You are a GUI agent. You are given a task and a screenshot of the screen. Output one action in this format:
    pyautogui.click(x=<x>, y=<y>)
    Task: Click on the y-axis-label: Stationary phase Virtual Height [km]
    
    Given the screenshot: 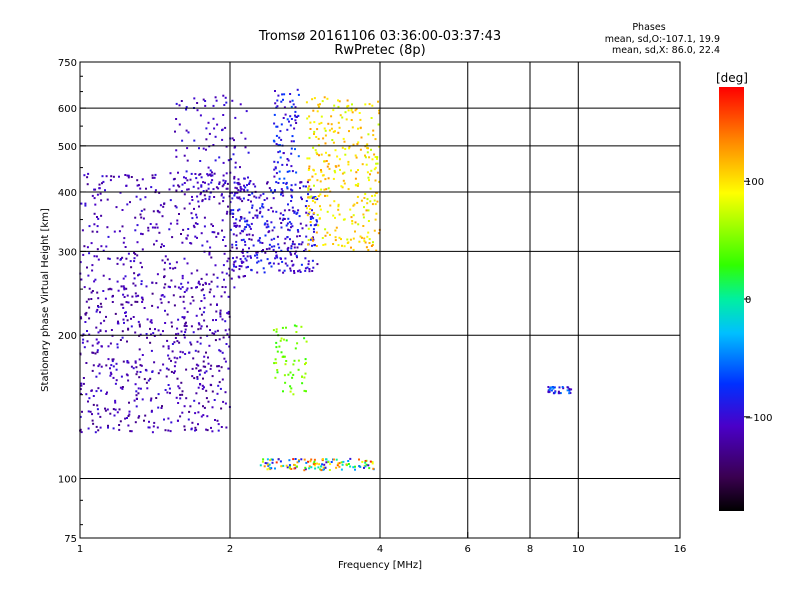 What is the action you would take?
    pyautogui.click(x=45, y=300)
    